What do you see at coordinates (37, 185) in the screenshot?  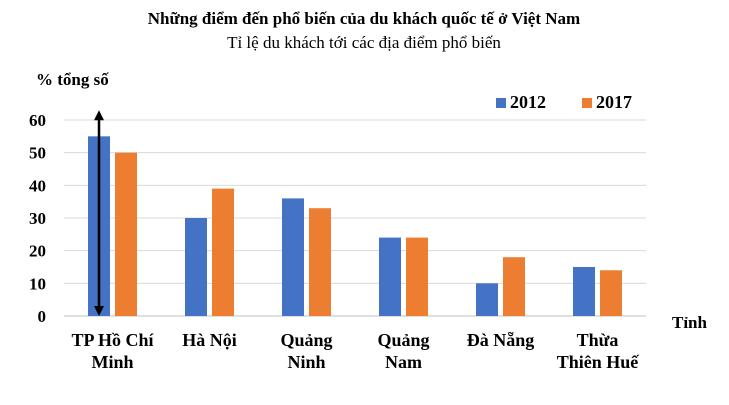 I see `y-tick-label: 40` at bounding box center [37, 185].